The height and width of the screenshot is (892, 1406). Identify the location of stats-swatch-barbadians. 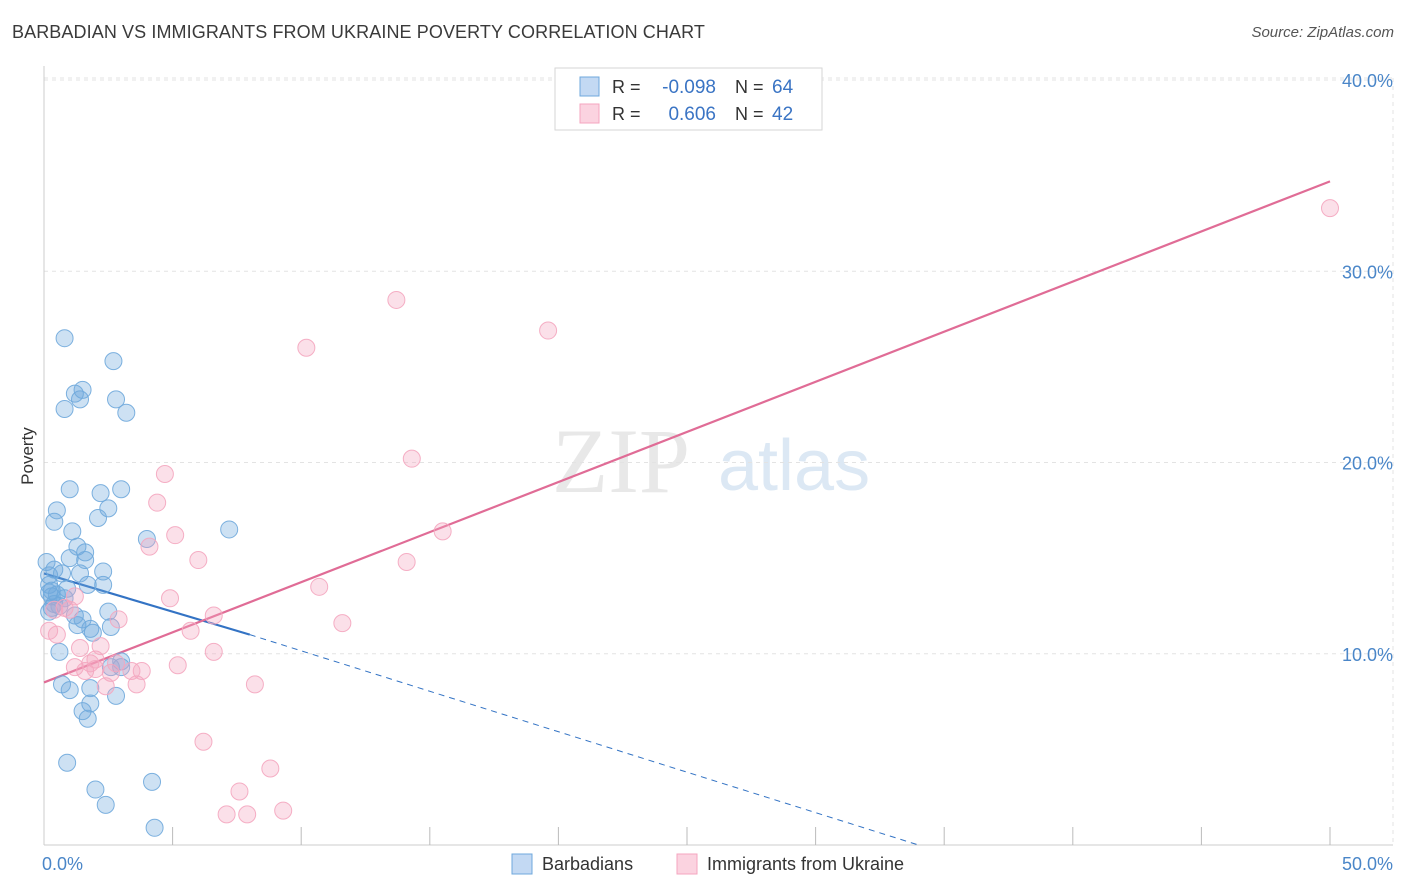
(589, 86).